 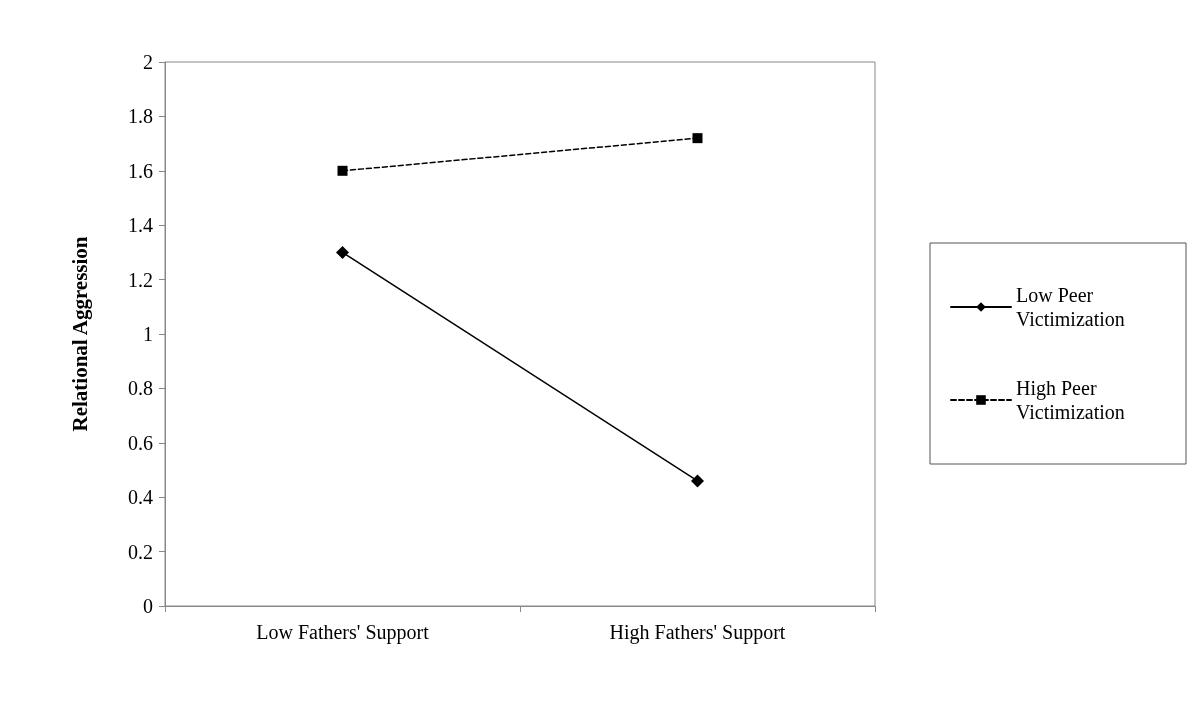 I want to click on y-tick-label: 1, so click(x=148, y=334).